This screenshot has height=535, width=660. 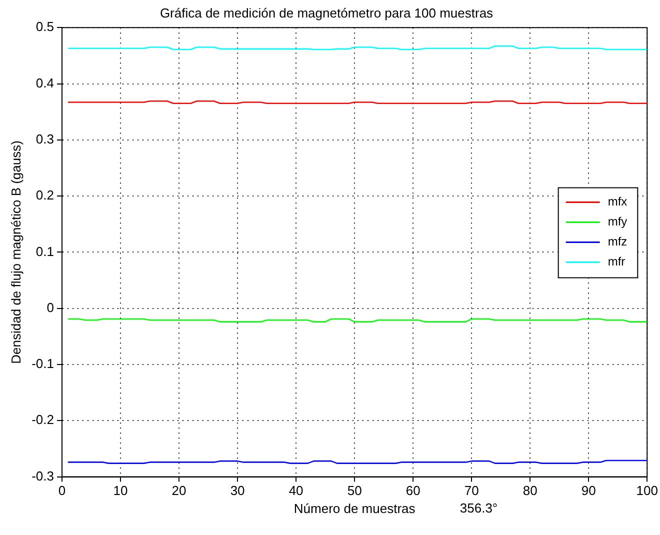 I want to click on x-tick-label: 20, so click(x=179, y=490).